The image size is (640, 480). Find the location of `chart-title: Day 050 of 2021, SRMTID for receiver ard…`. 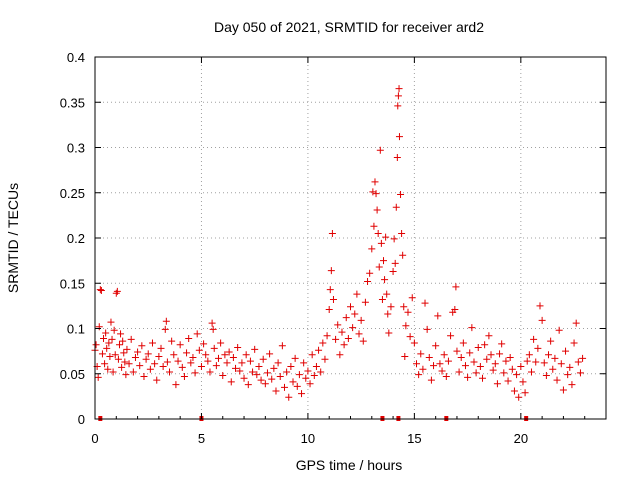

chart-title: Day 050 of 2021, SRMTID for receiver ard… is located at coordinates (349, 27).